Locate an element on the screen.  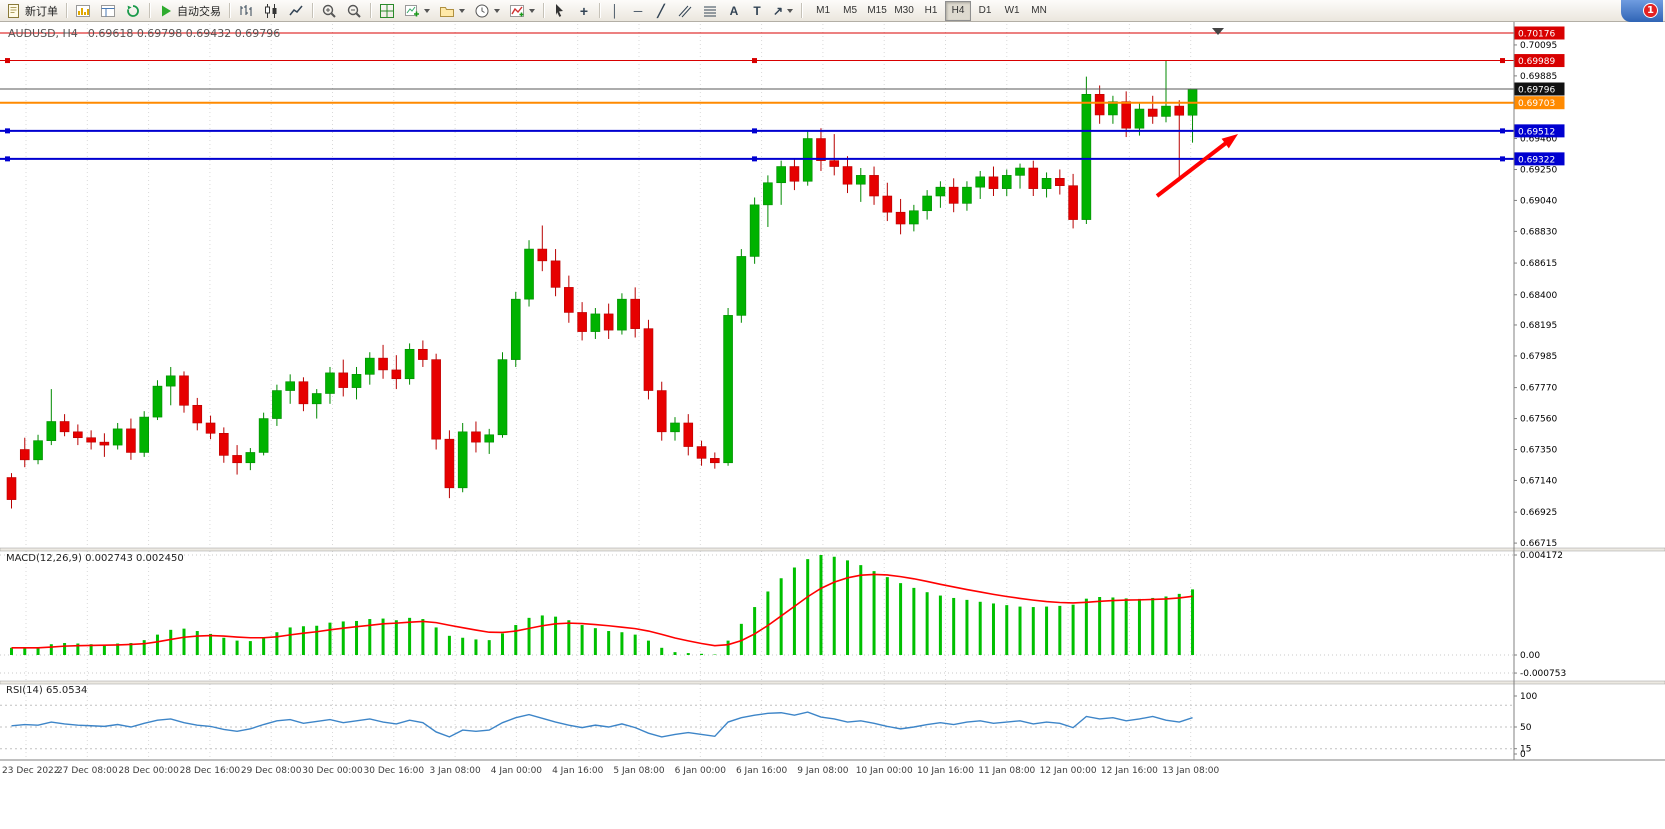
horizontal-level-line-0.69512 is located at coordinates (757, 131).